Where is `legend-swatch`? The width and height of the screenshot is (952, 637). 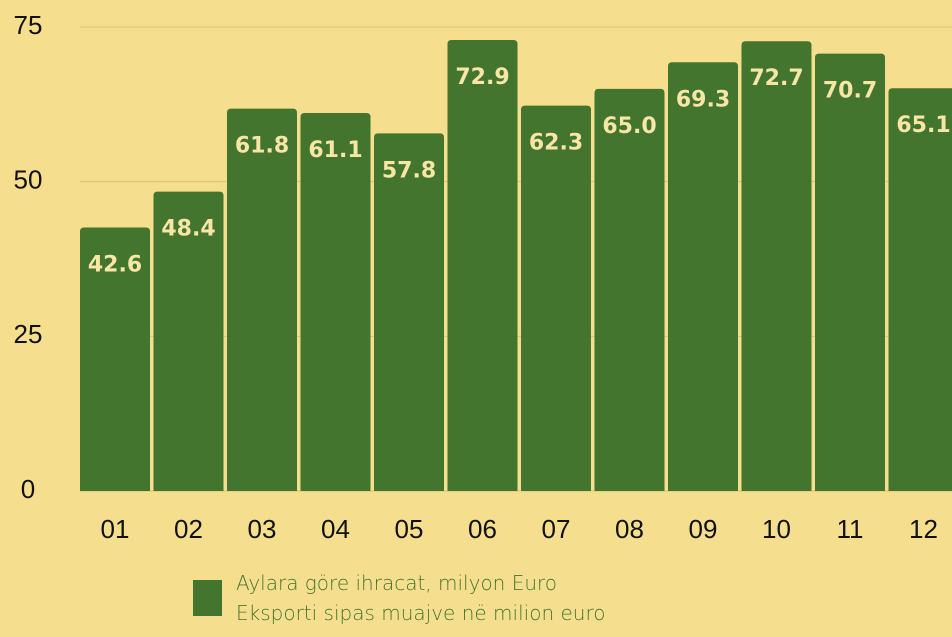 legend-swatch is located at coordinates (207, 598).